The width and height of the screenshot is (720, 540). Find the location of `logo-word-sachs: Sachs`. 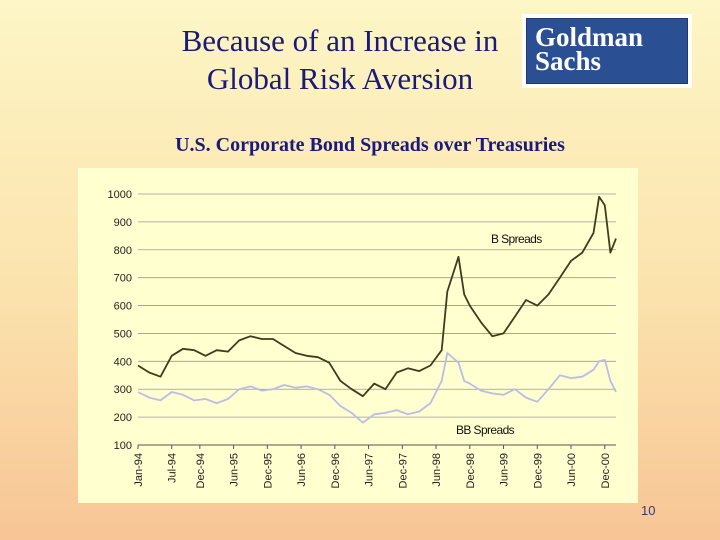

logo-word-sachs: Sachs is located at coordinates (568, 61).